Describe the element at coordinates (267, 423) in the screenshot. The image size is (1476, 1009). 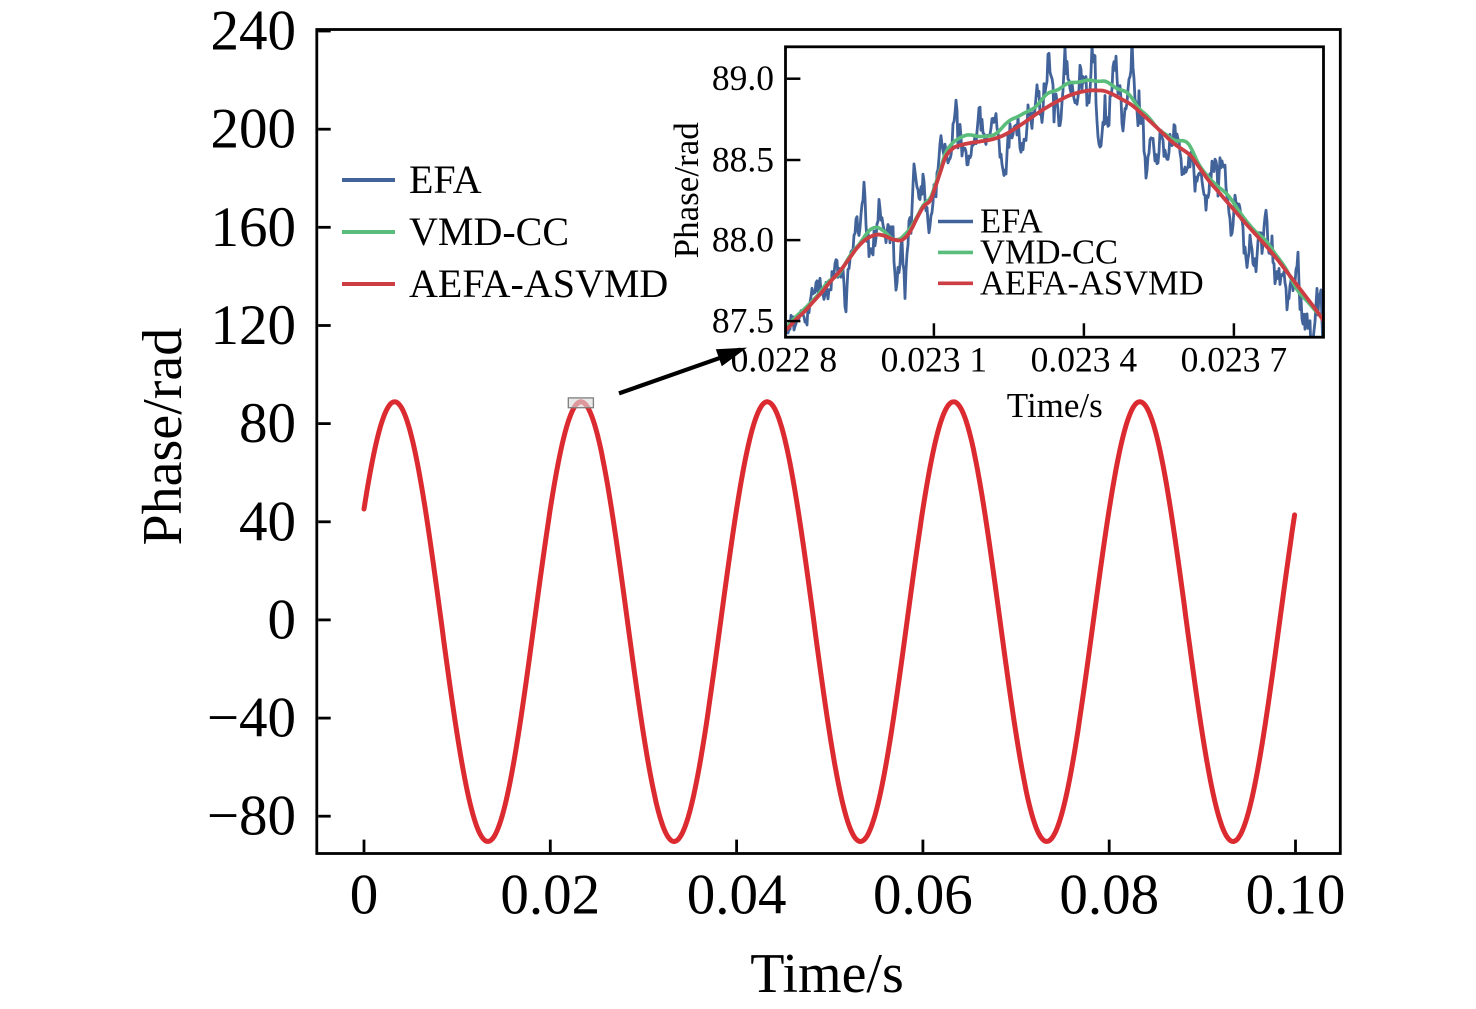
I see `svg-text: 80` at that location.